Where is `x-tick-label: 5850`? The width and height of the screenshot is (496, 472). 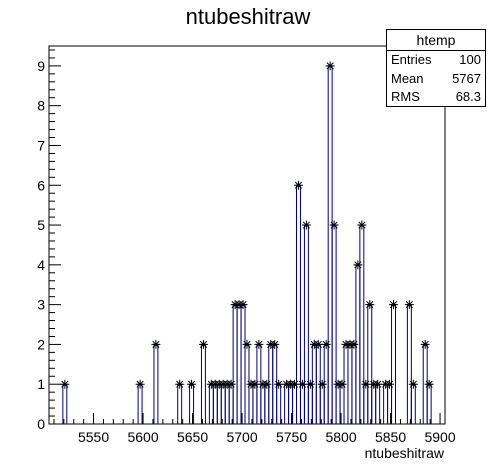
x-tick-label: 5850 is located at coordinates (390, 437).